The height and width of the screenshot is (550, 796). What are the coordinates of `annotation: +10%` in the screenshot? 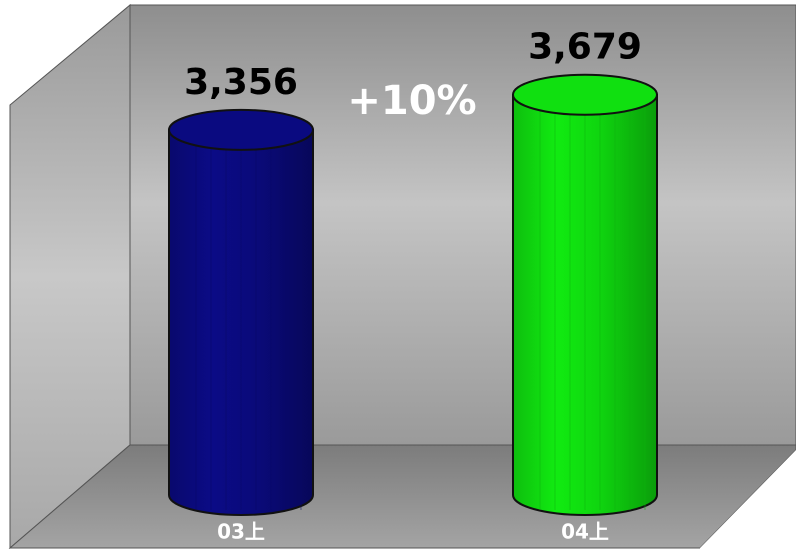 It's located at (411, 101).